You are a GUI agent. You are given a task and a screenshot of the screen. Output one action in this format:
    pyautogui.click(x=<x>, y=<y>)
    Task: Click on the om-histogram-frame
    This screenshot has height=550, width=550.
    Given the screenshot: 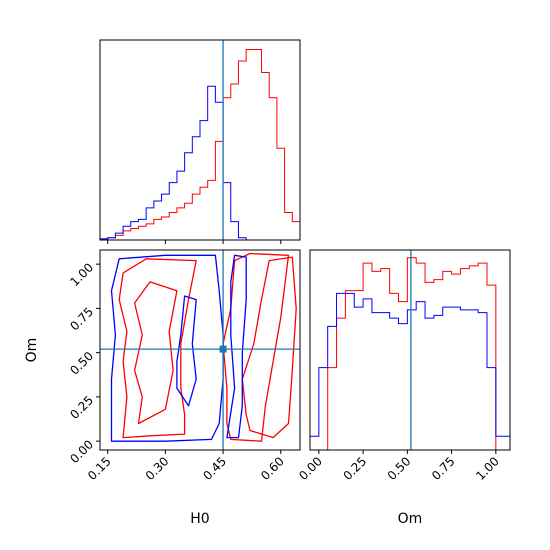 What is the action you would take?
    pyautogui.click(x=410, y=350)
    